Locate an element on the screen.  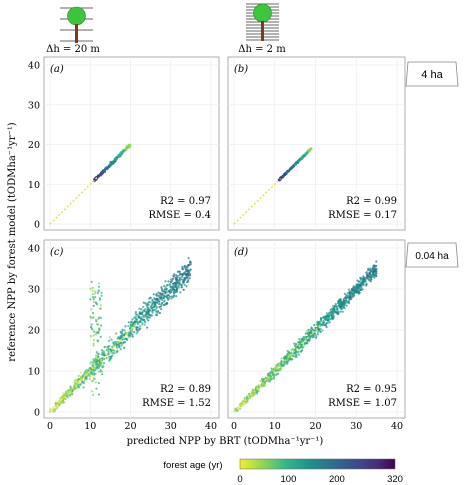
r2-label: R2 = 0.89 is located at coordinates (185, 389).